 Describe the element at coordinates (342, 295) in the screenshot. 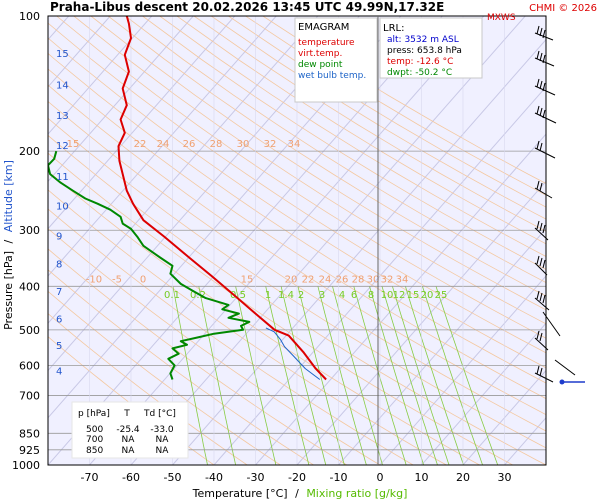

I see `mixing-ratio-label: 4` at that location.